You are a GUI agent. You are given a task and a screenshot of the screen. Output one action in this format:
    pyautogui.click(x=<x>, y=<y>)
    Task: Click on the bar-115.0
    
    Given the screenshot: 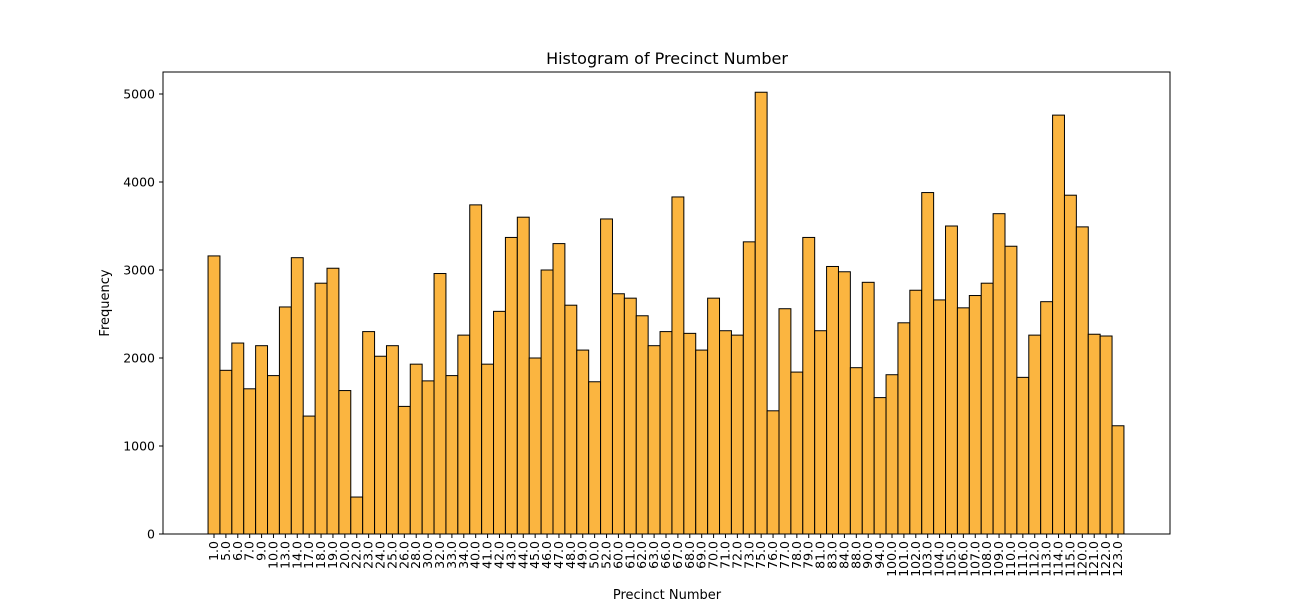 What is the action you would take?
    pyautogui.click(x=1070, y=364)
    